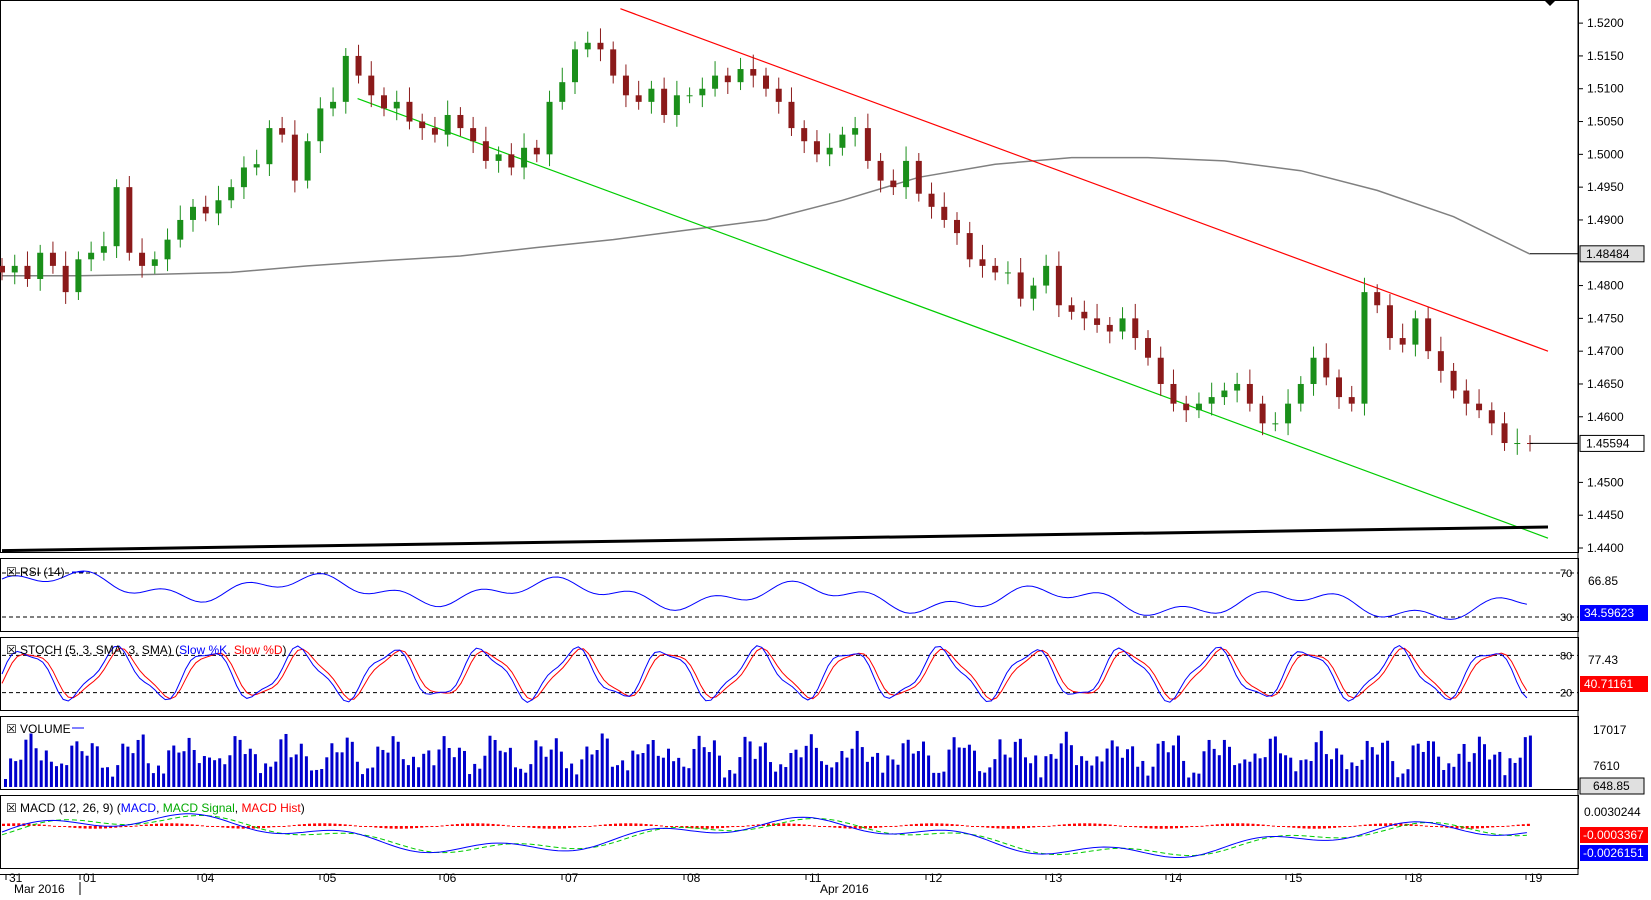  What do you see at coordinates (1608, 684) in the screenshot?
I see `stoch-current-label: 40.71161` at bounding box center [1608, 684].